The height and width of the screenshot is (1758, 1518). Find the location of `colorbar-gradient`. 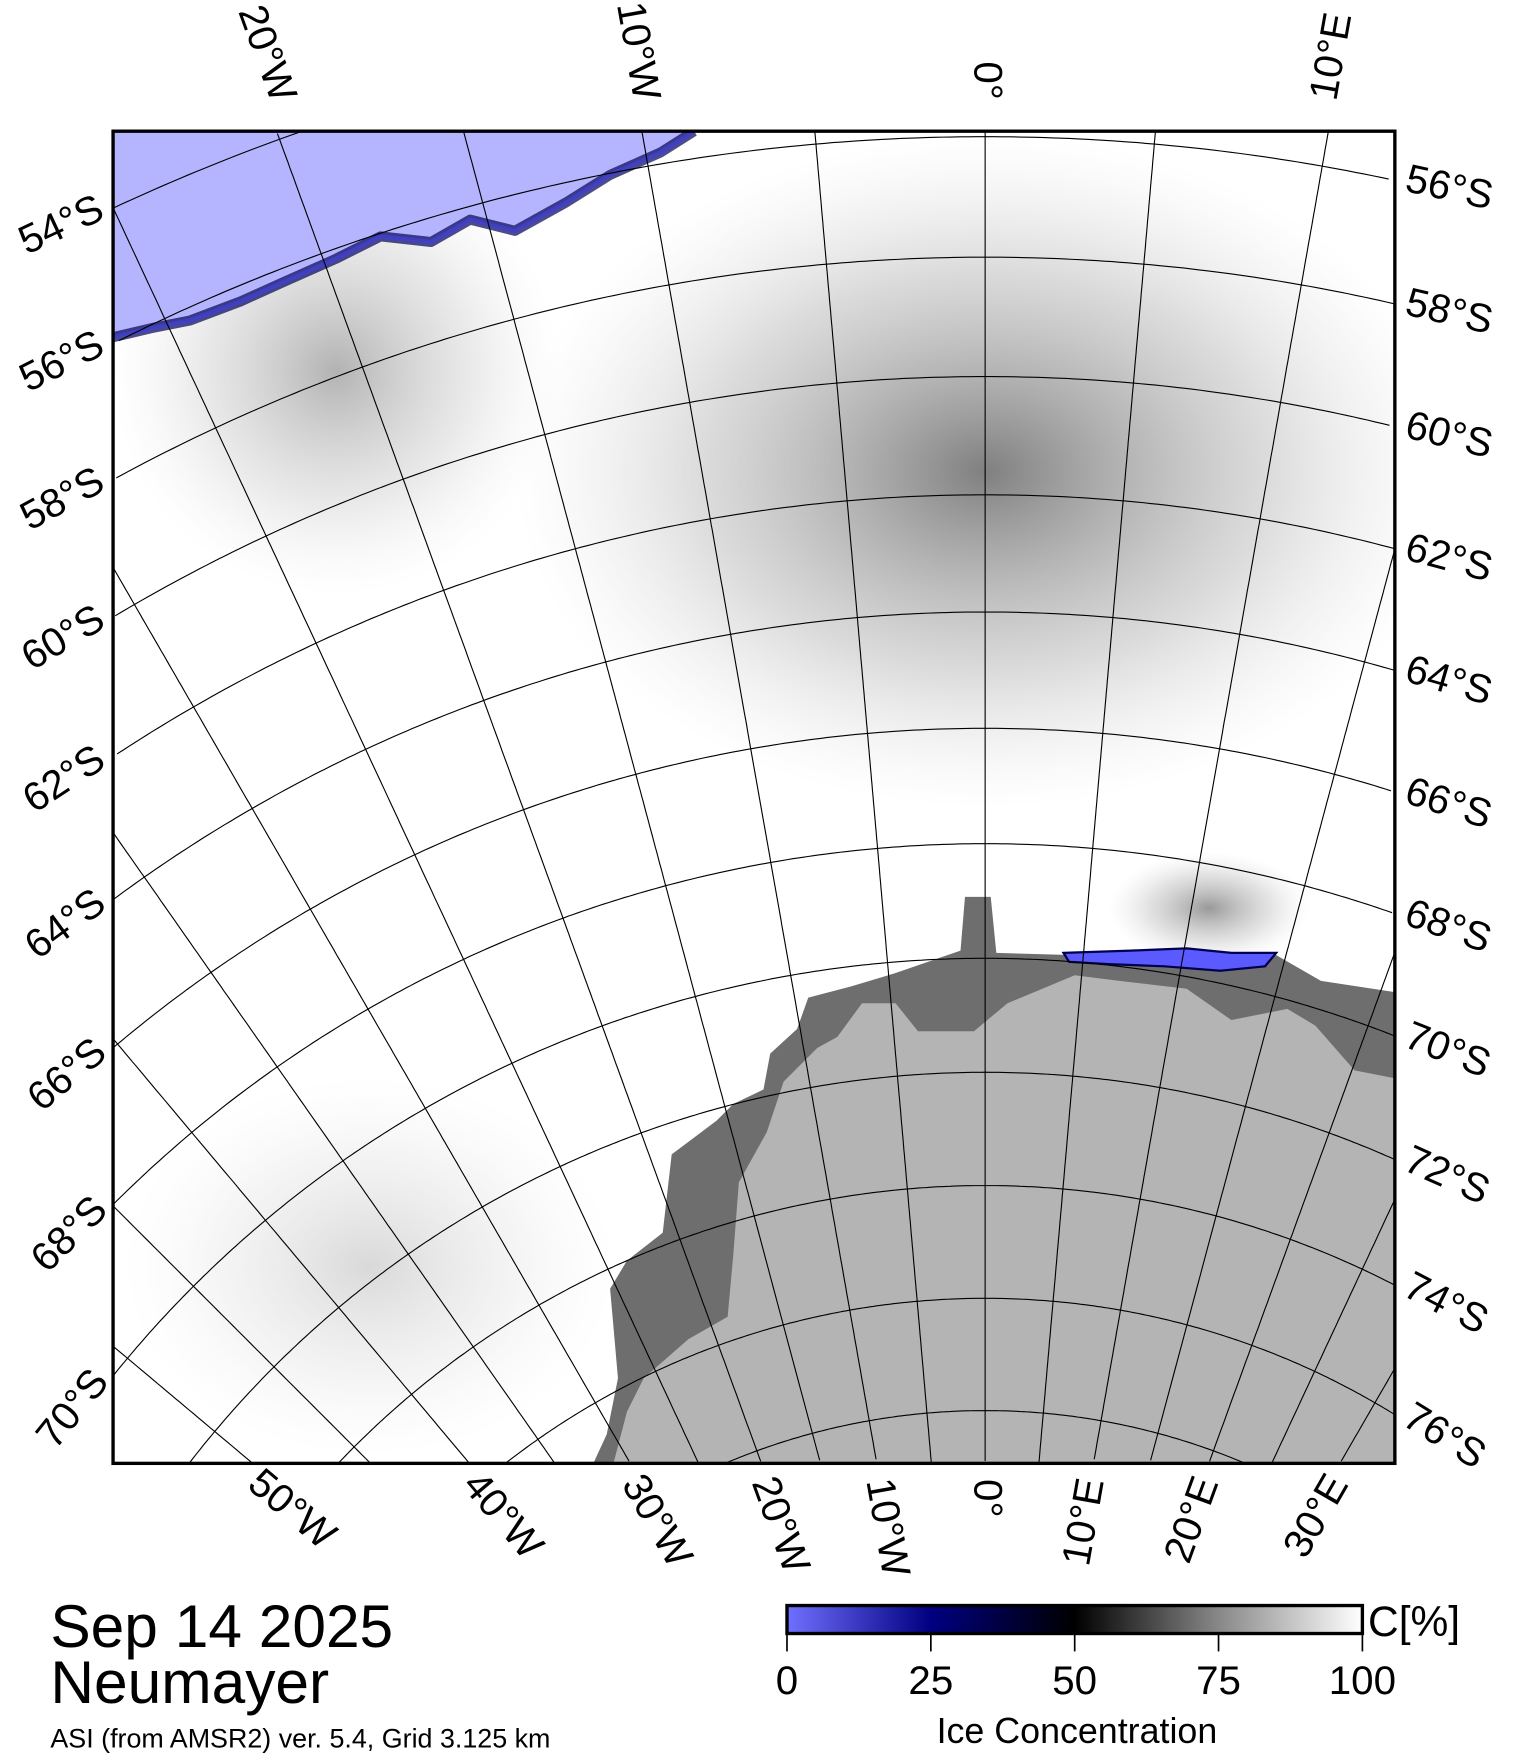

colorbar-gradient is located at coordinates (1075, 1619).